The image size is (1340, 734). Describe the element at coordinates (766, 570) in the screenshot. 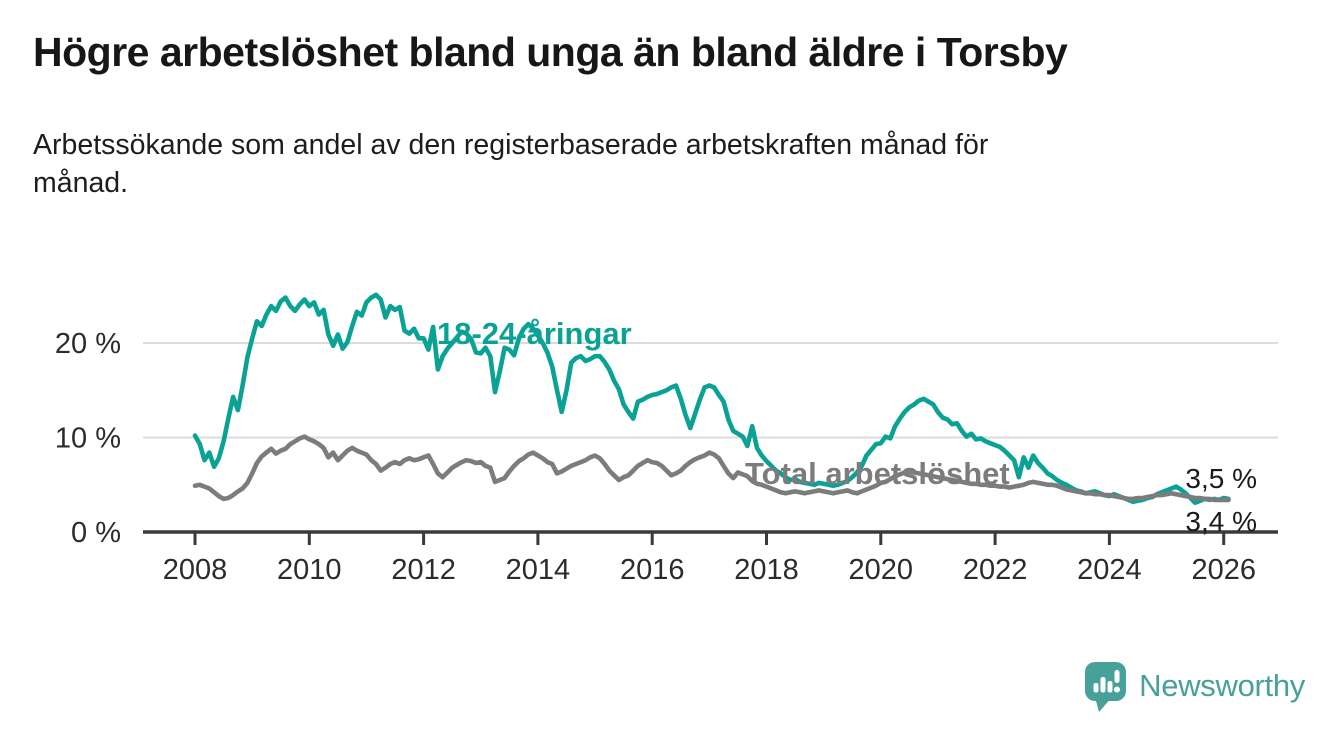

I see `x-tick-label-2018: 2018` at that location.